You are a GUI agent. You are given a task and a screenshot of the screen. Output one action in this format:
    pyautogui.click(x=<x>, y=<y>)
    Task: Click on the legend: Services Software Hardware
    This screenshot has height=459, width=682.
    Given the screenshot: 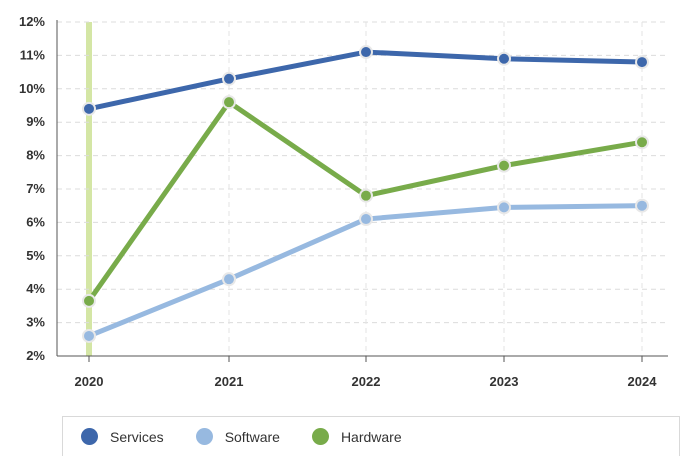 What is the action you would take?
    pyautogui.click(x=371, y=436)
    